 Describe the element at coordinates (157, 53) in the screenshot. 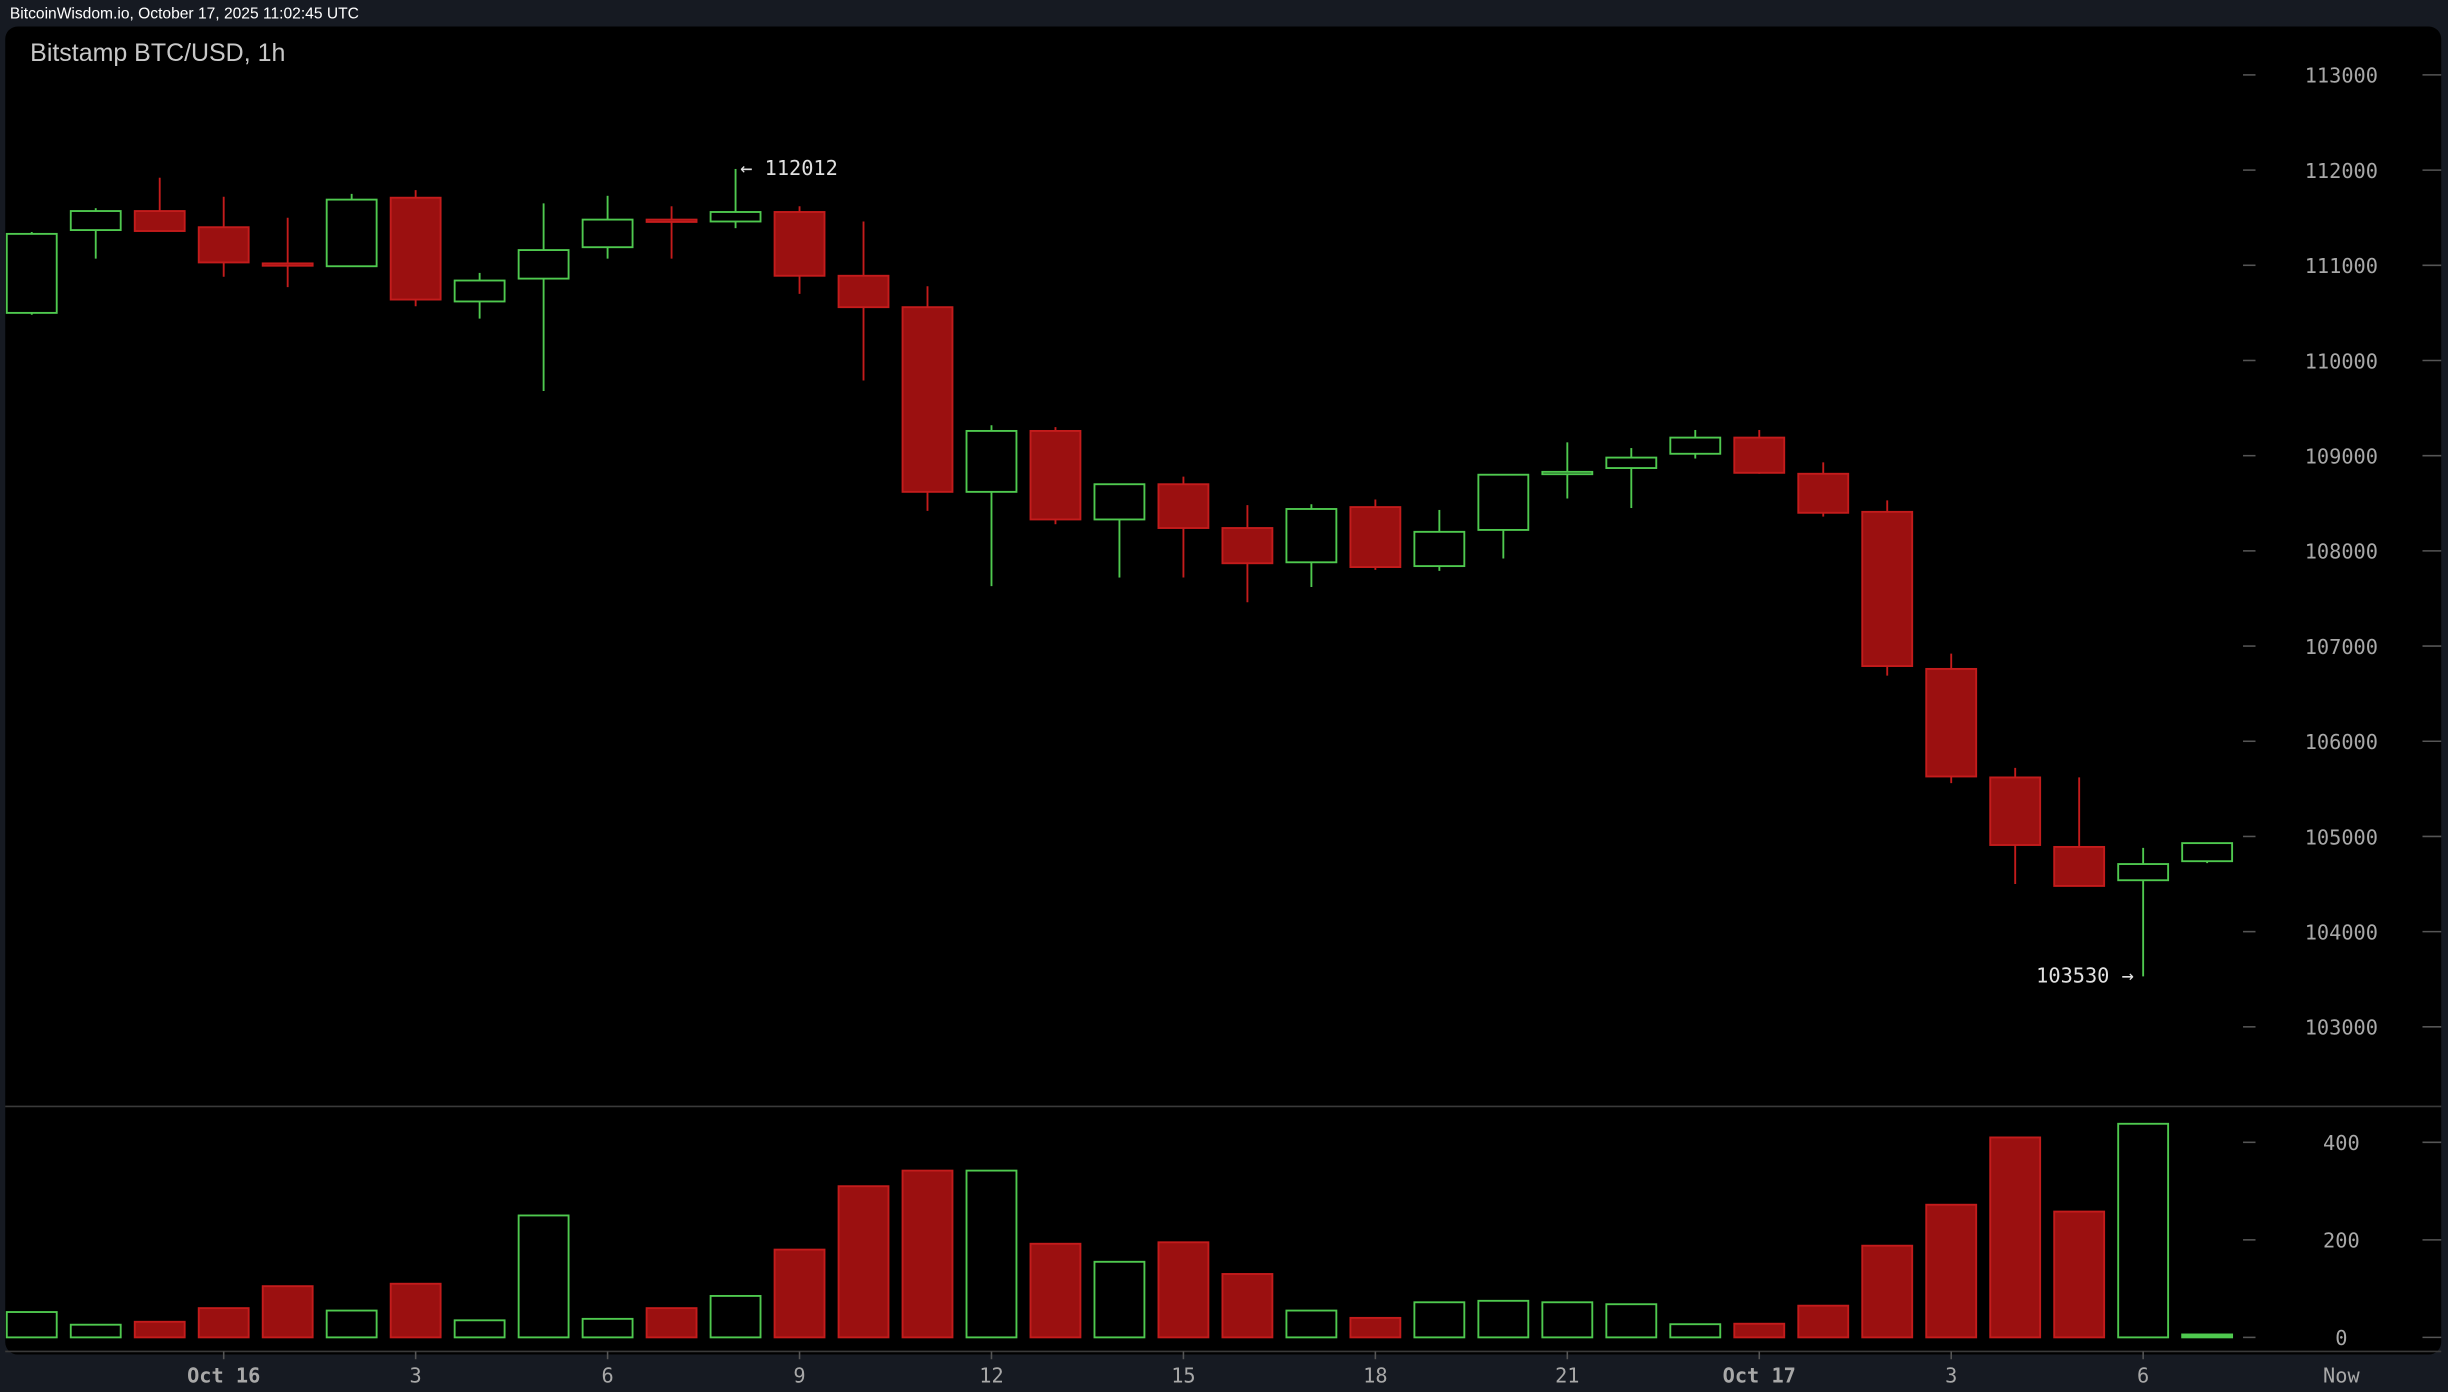

I see `chart-title: Bitstamp BTC/USD, 1h` at that location.